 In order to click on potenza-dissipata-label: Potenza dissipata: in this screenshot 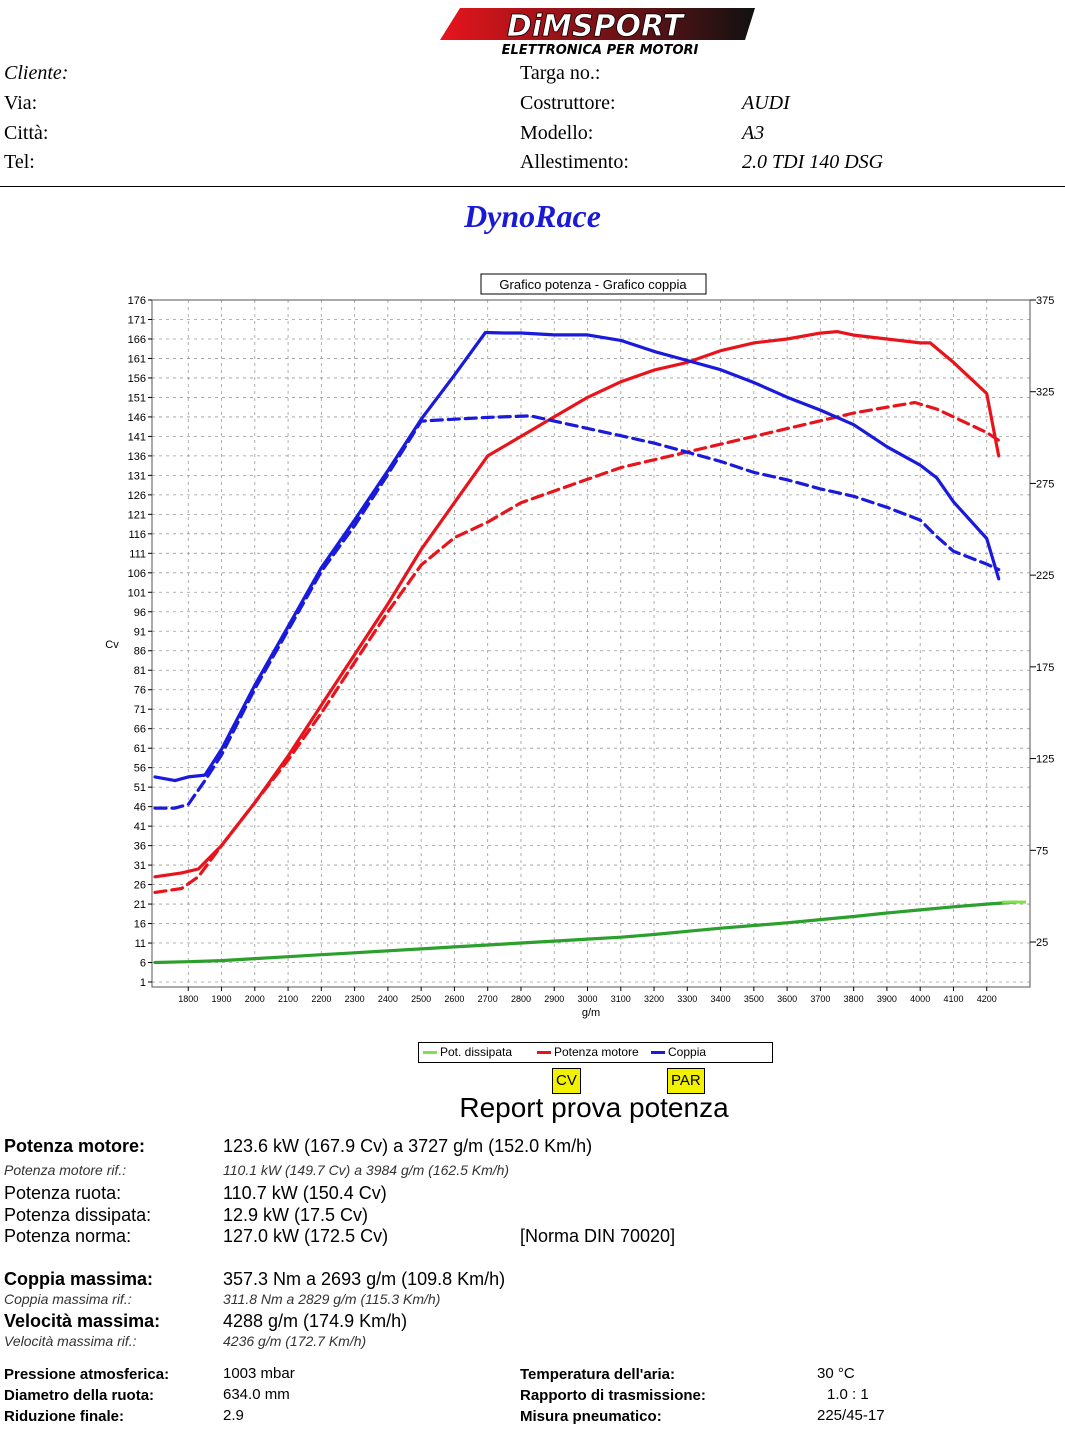, I will do `click(78, 1215)`.